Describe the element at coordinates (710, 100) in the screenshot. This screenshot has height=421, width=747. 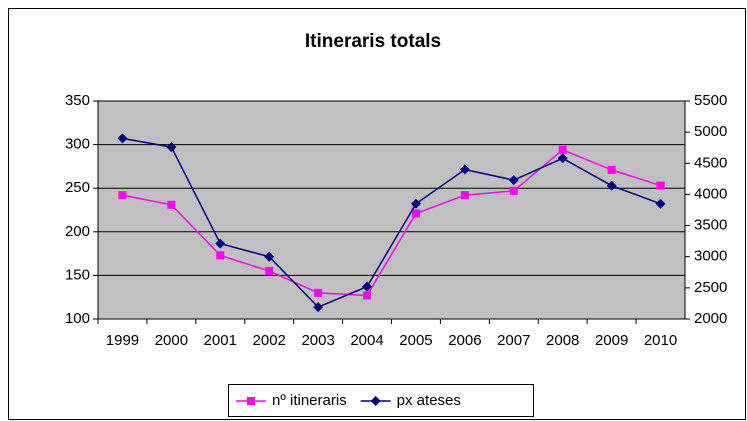
I see `y2-tick-label: 5500` at that location.